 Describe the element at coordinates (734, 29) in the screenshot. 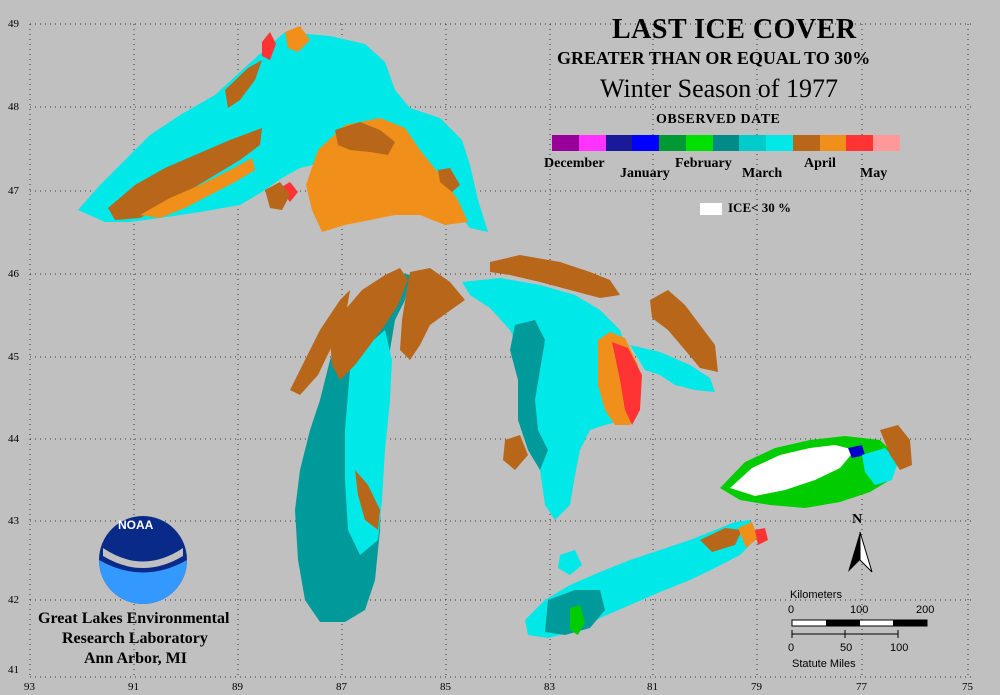

I see `map-title: LAST ICE COVER` at that location.